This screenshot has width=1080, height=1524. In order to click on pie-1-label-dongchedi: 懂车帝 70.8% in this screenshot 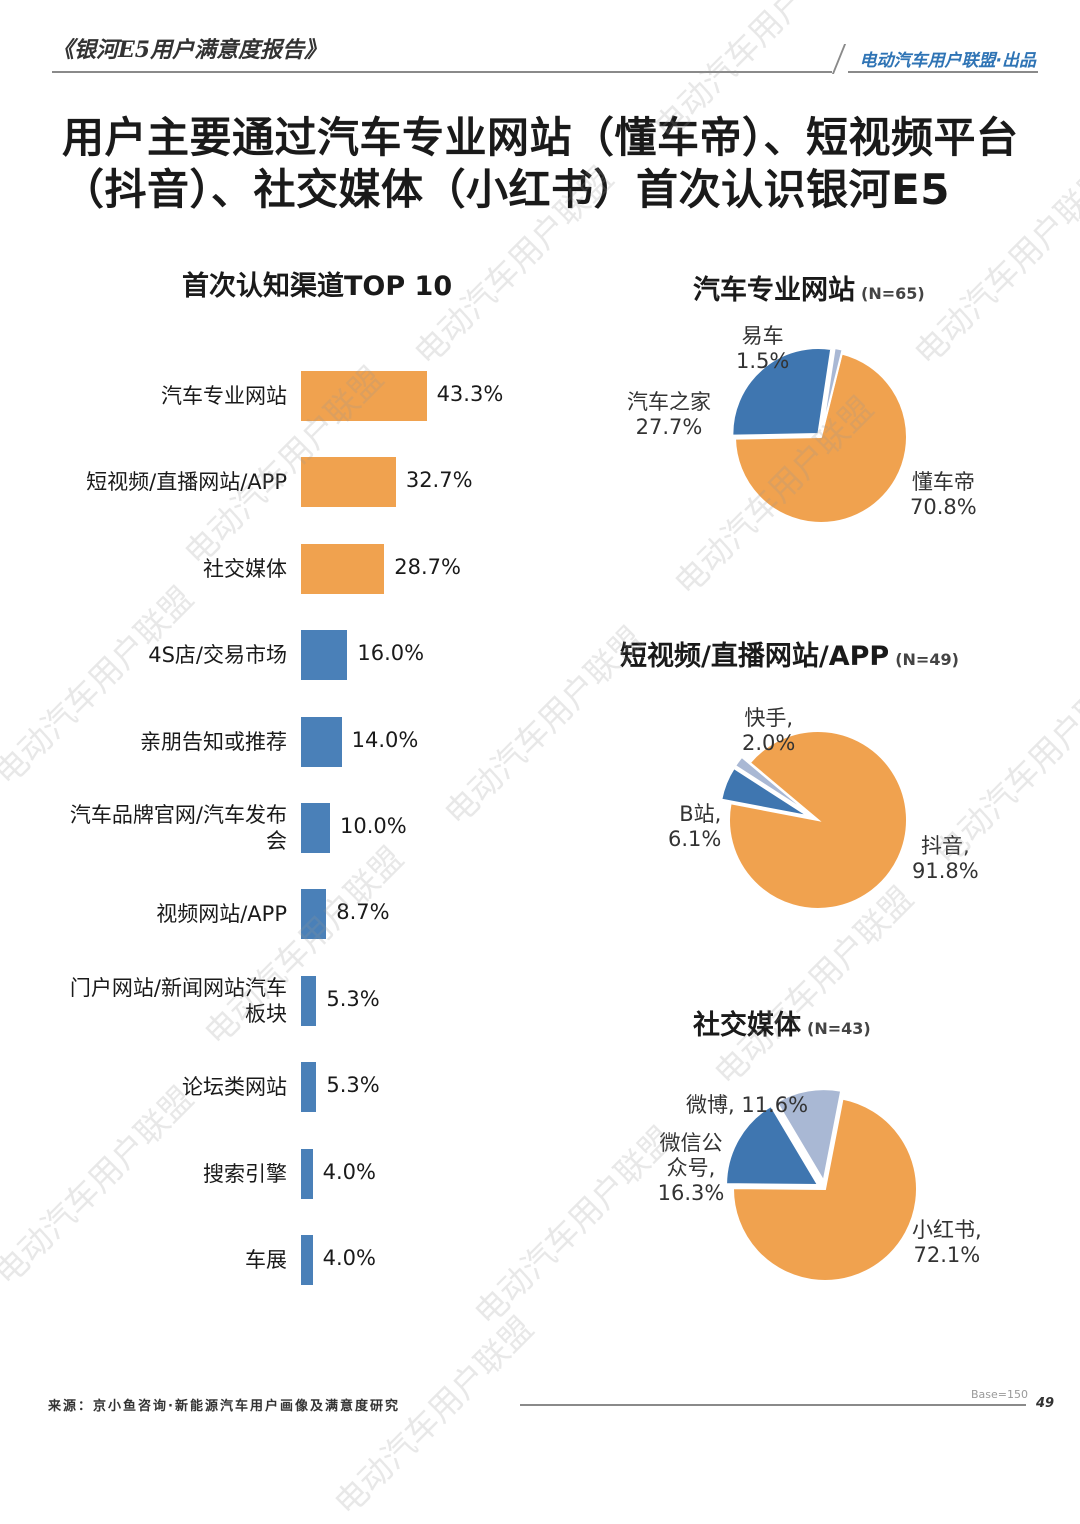, I will do `click(943, 495)`.